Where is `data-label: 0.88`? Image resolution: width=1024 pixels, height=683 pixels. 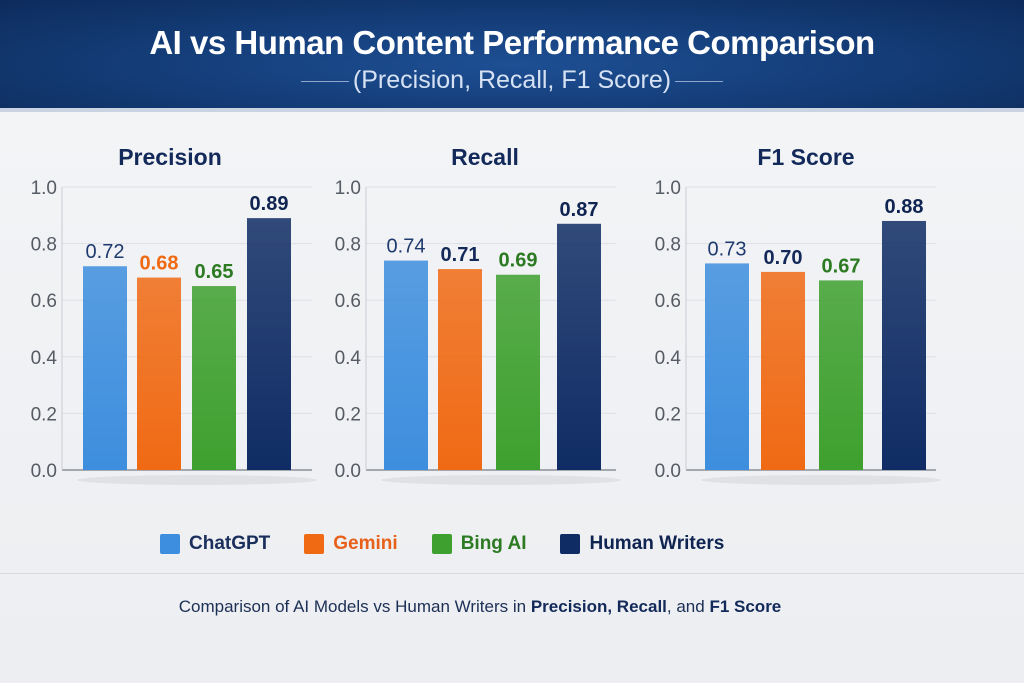
data-label: 0.88 is located at coordinates (904, 207).